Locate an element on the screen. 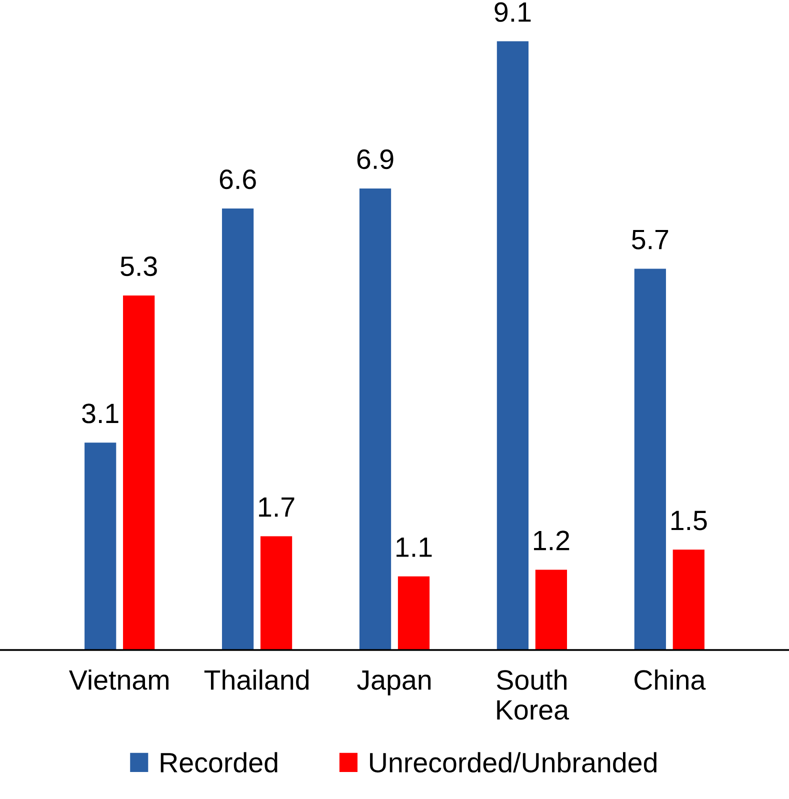 The width and height of the screenshot is (789, 799). data-label: 1.7 is located at coordinates (276, 507).